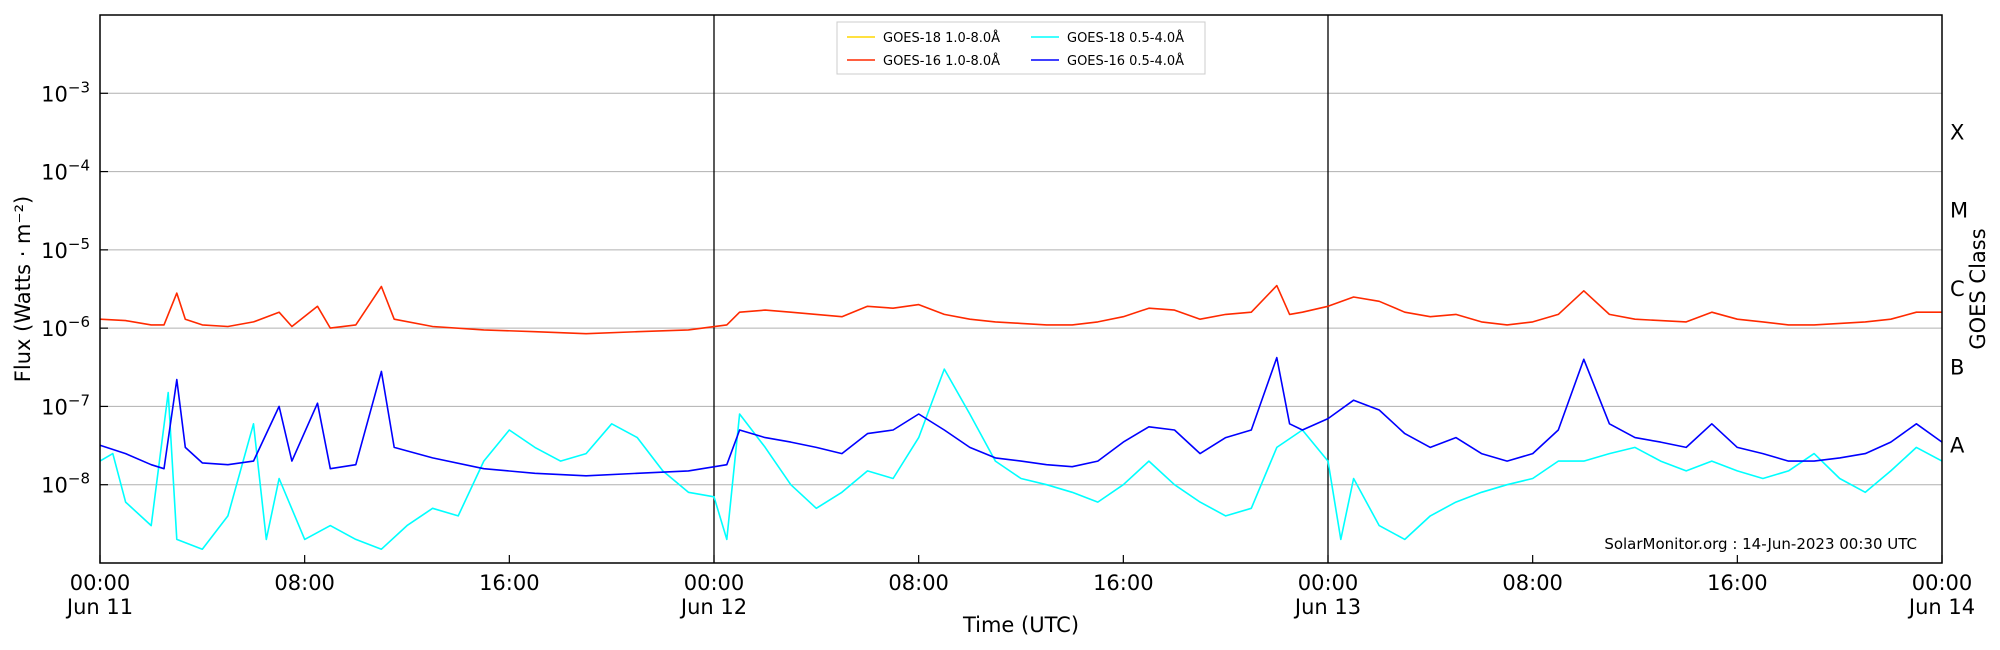 The image size is (2000, 650). Describe the element at coordinates (1760, 544) in the screenshot. I see `credit-annotation: SolarMonitor.org : 14-Jun-2023 00:30 UTC` at that location.